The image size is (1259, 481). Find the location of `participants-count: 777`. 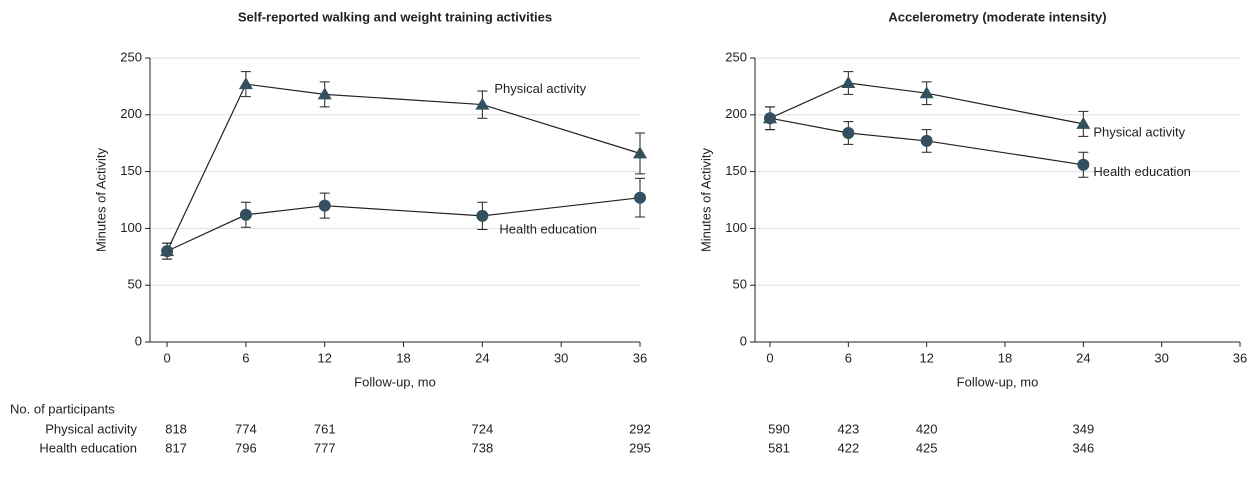

participants-count: 777 is located at coordinates (325, 447).